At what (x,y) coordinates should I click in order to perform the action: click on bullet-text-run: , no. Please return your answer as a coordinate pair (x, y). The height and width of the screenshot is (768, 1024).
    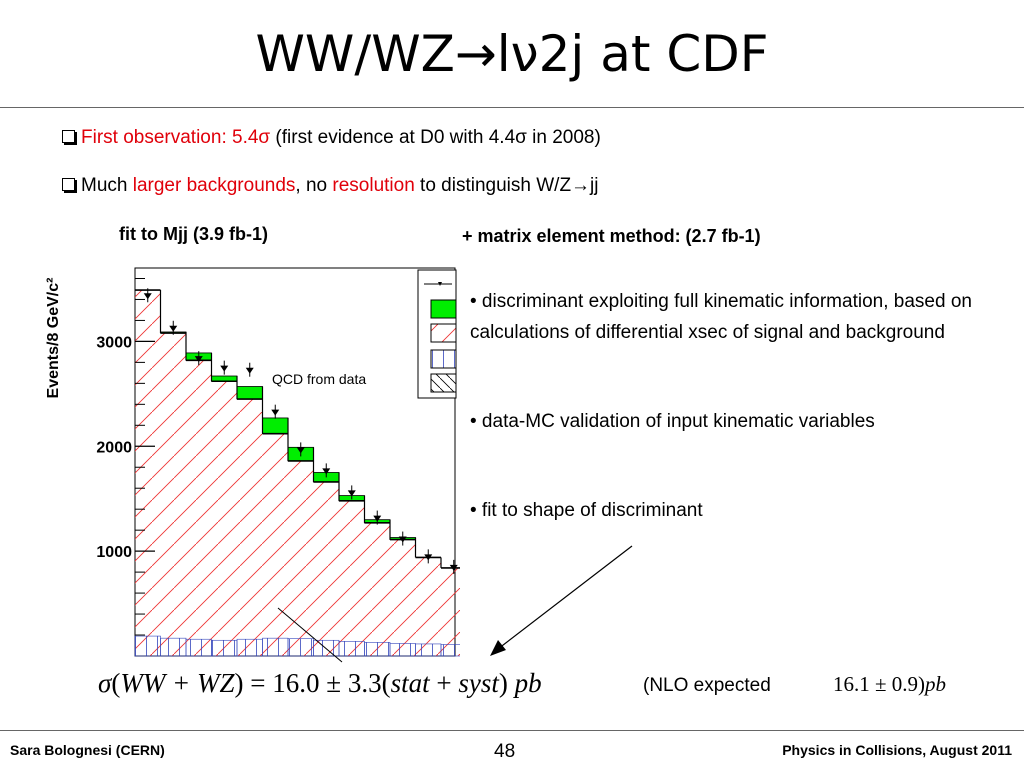
    Looking at the image, I should click on (314, 185).